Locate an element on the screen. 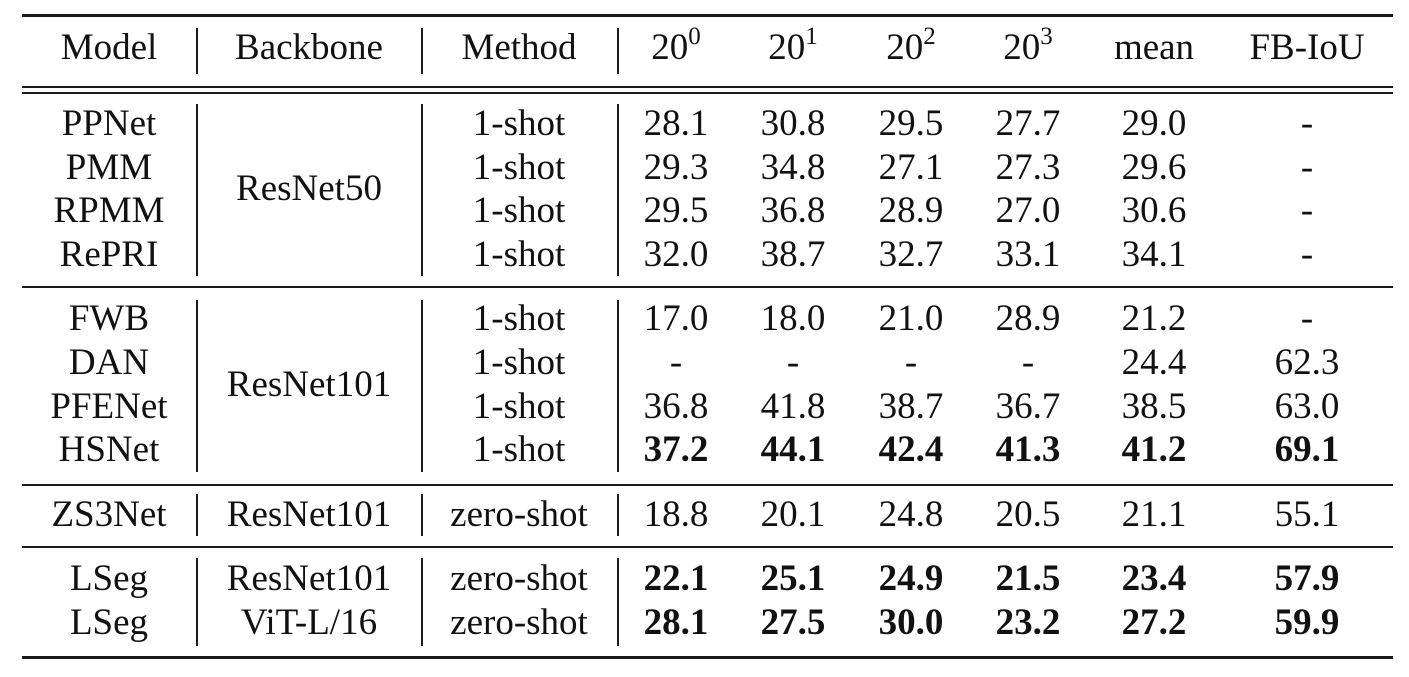 The image size is (1409, 677). model-cell: RePRI is located at coordinates (109, 254).